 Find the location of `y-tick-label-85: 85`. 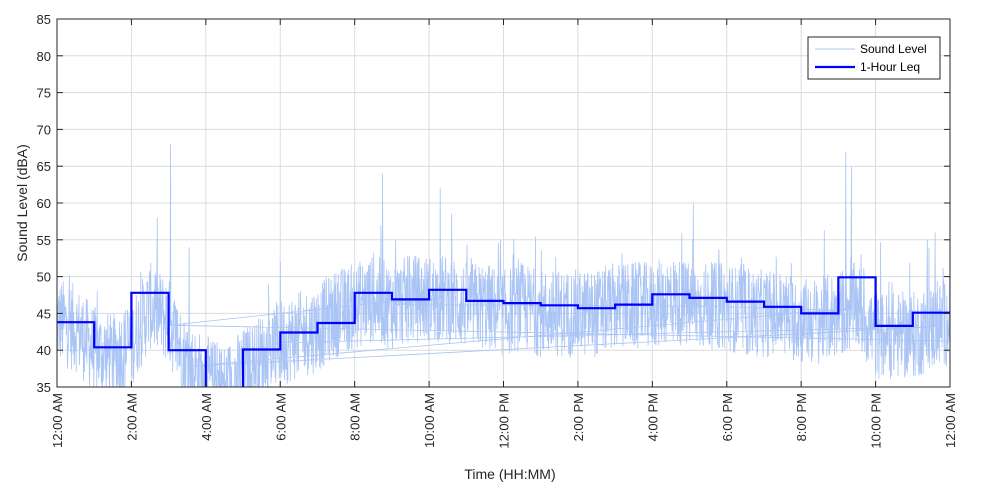

y-tick-label-85: 85 is located at coordinates (44, 19).